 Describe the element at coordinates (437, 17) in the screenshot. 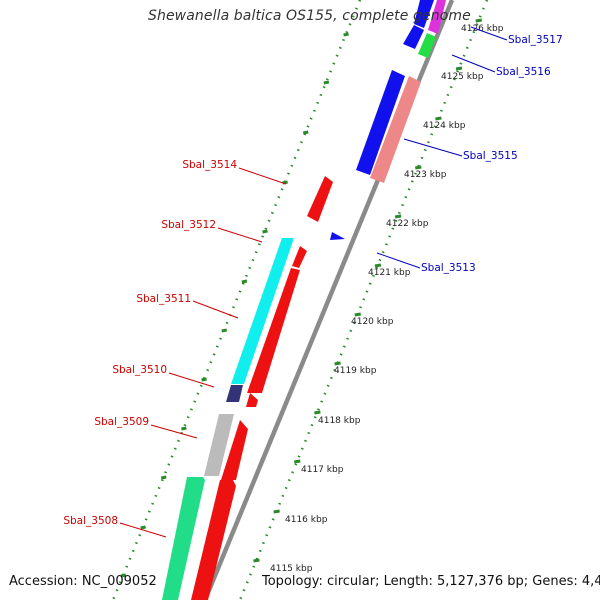

I see `gene-feature-sbal-3517-b` at that location.